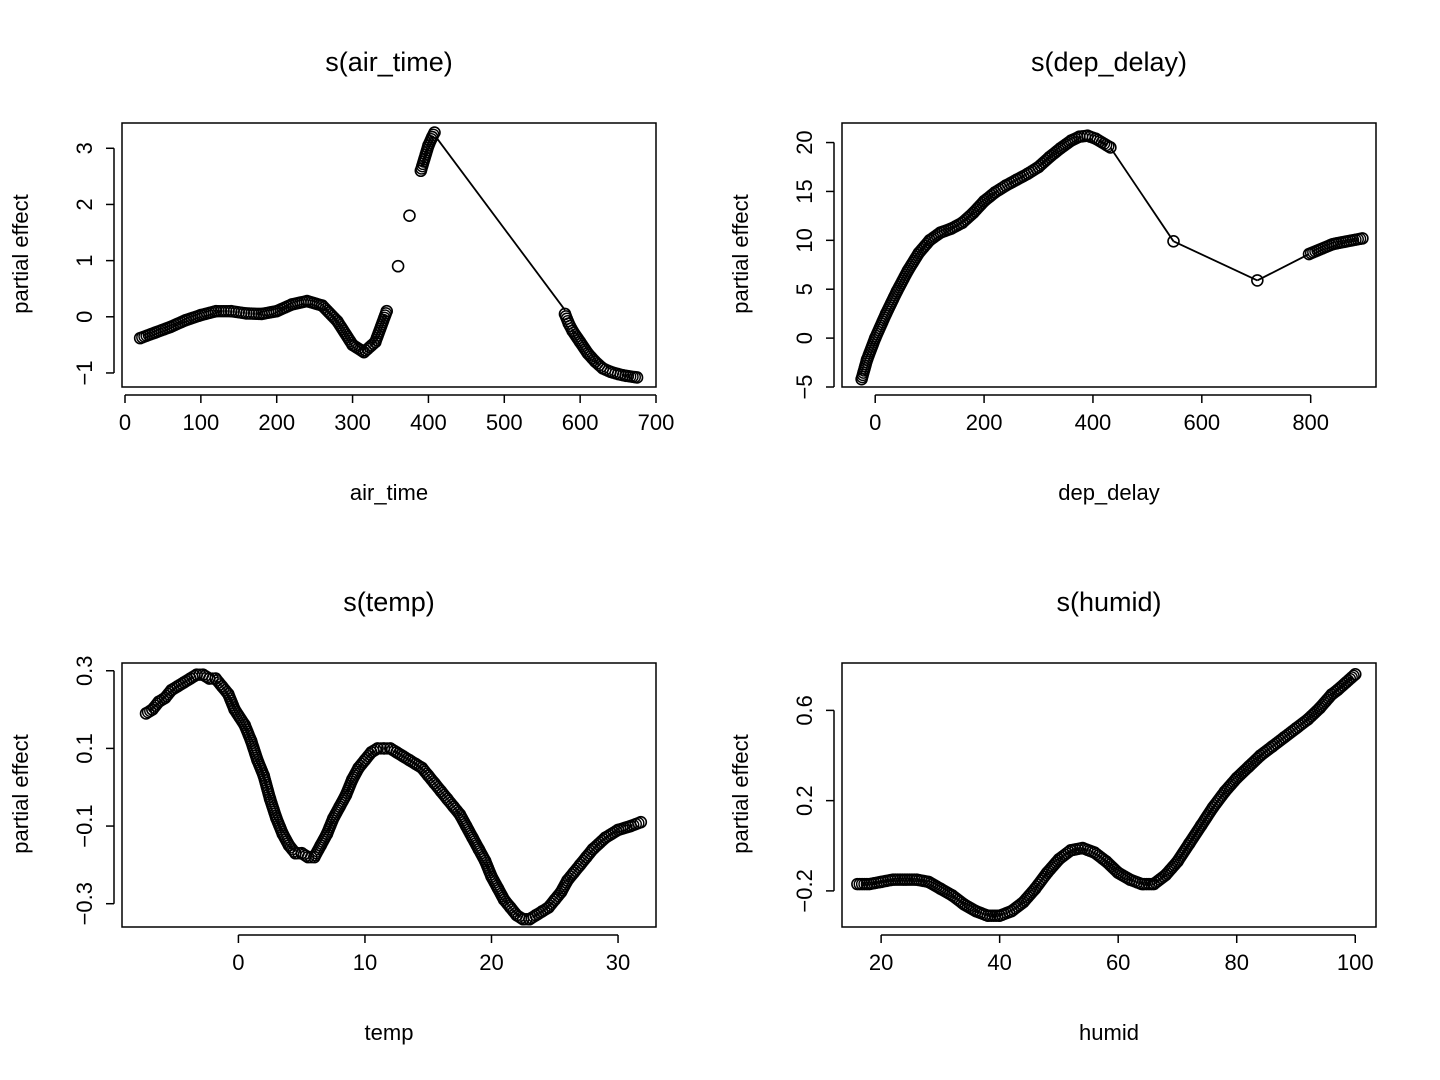 This screenshot has height=1080, width=1440. I want to click on x-tick-label-air-time: 400, so click(428, 422).